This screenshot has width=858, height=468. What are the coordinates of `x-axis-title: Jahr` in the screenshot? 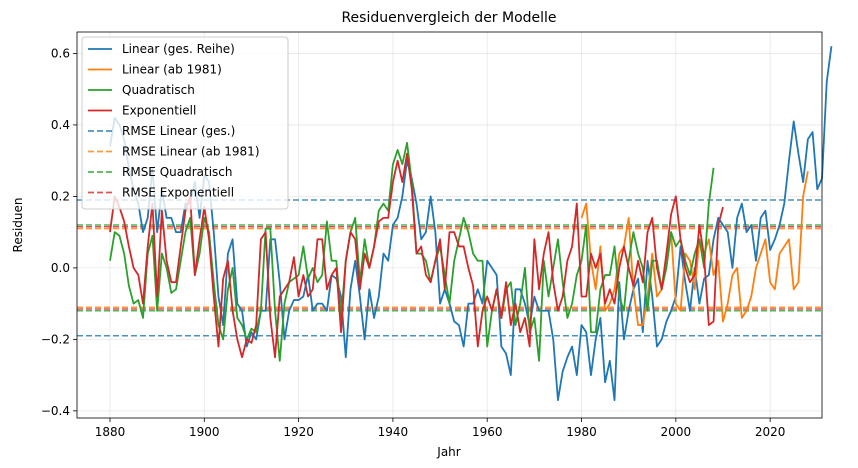 It's located at (448, 452).